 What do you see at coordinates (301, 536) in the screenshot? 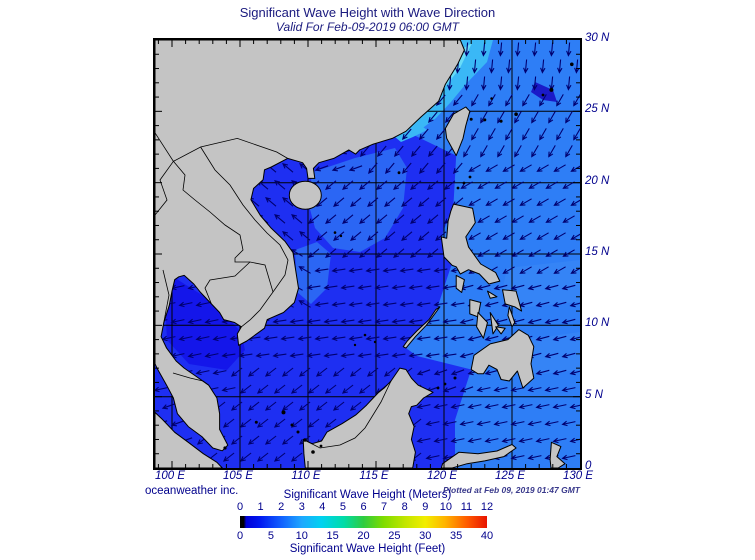
I see `feet-tick-label: 10` at bounding box center [301, 536].